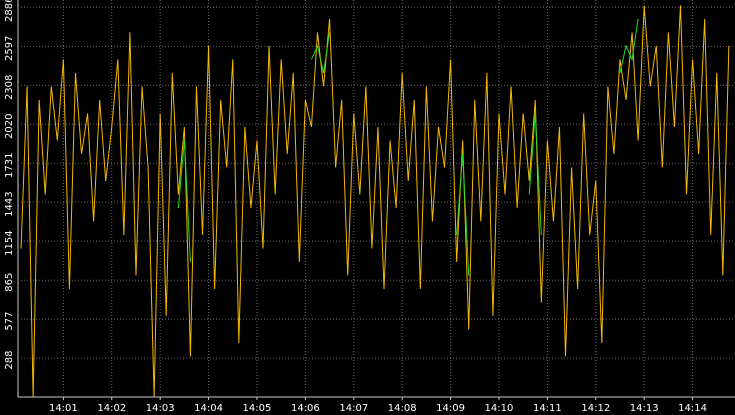 Image resolution: width=735 pixels, height=415 pixels. What do you see at coordinates (9, 203) in the screenshot?
I see `y-tick-label: 1443` at bounding box center [9, 203].